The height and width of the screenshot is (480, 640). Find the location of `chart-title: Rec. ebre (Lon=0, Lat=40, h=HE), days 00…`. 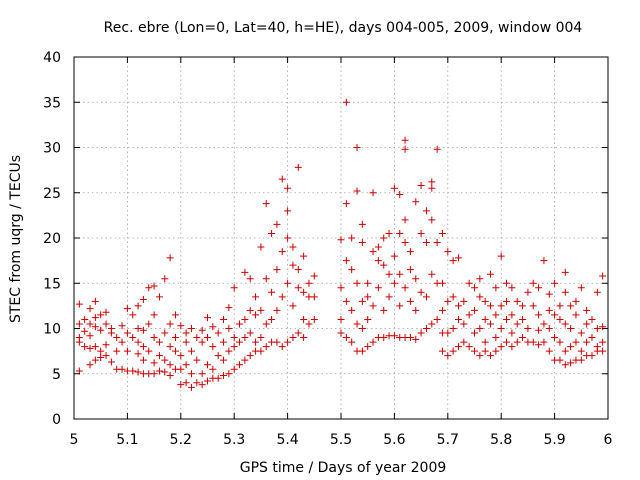

chart-title: Rec. ebre (Lon=0, Lat=40, h=HE), days 00… is located at coordinates (343, 28).